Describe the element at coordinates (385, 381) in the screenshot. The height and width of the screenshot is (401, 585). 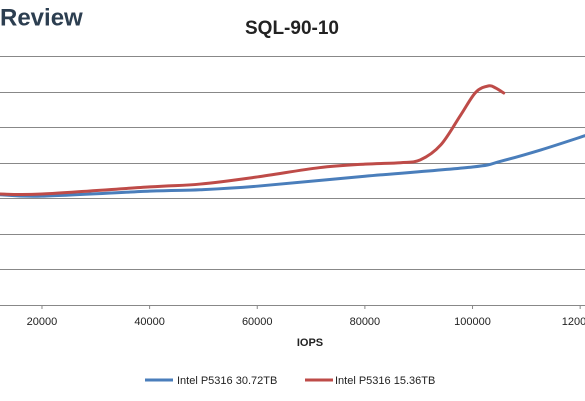
I see `legend-label: Intel P5316 15.36TB` at that location.